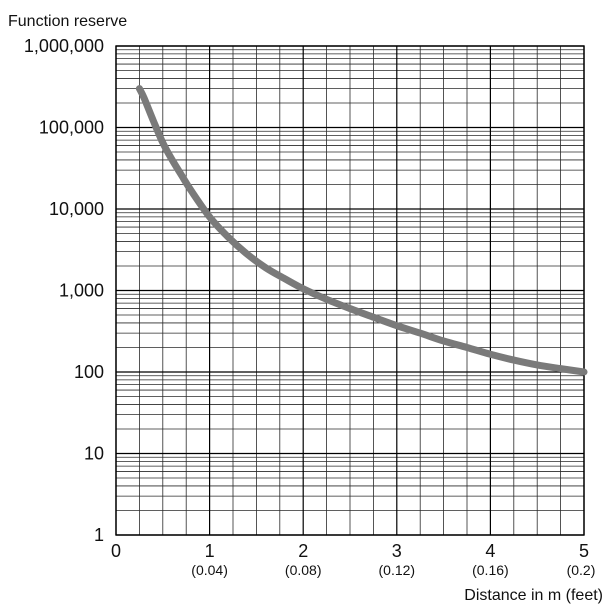 This screenshot has height=607, width=608. What do you see at coordinates (397, 551) in the screenshot?
I see `x-tick-label: 3` at bounding box center [397, 551].